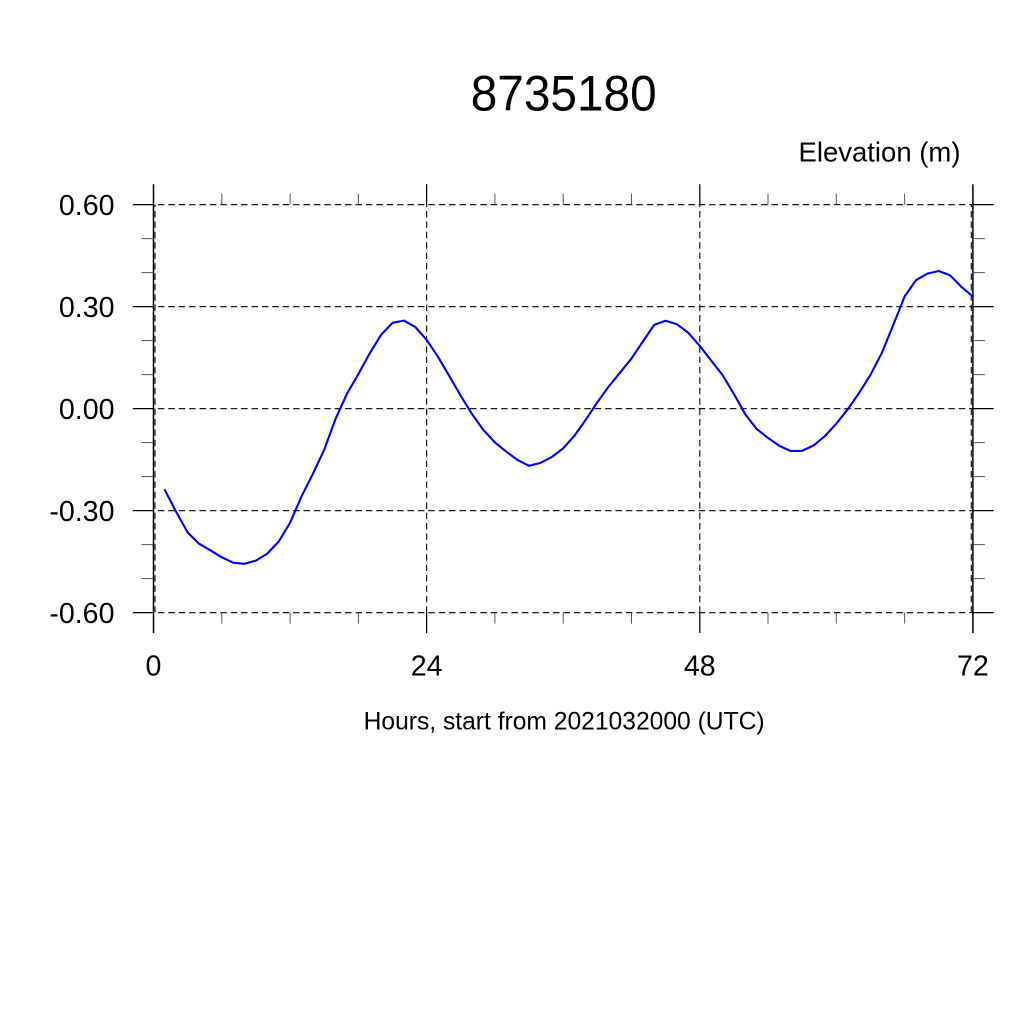 This screenshot has height=1029, width=1024. What do you see at coordinates (564, 93) in the screenshot?
I see `svg-text: 8735180` at bounding box center [564, 93].